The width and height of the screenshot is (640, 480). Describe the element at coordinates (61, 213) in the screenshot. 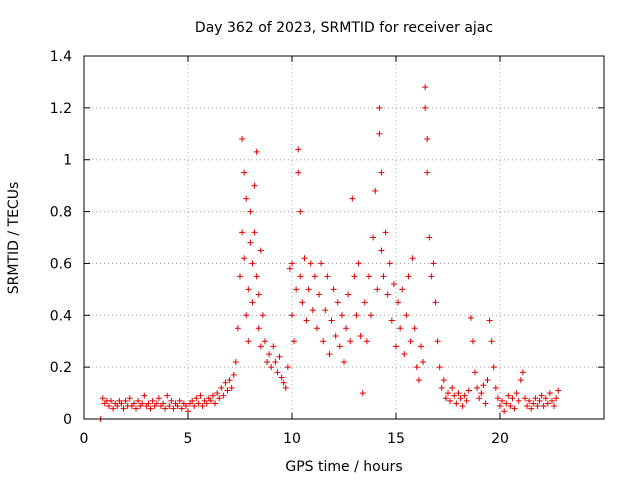

I see `y-tick-label: 0.8` at that location.